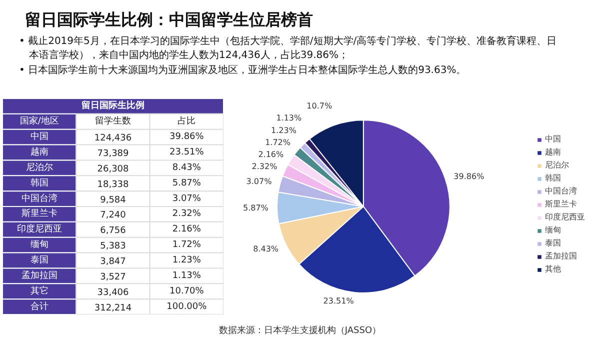 Image resolution: width=600 pixels, height=337 pixels. I want to click on data-label: 39.86%, so click(469, 177).